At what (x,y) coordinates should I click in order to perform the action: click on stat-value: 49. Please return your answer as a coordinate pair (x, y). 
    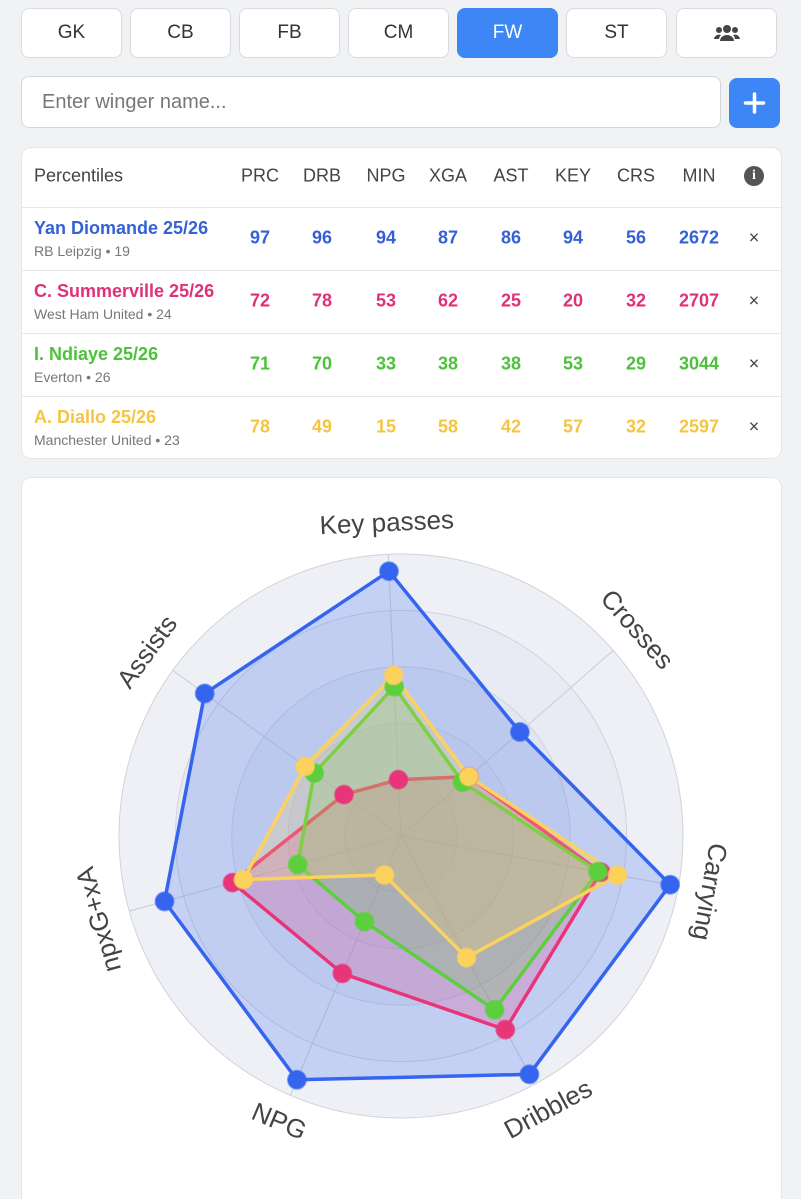
    Looking at the image, I should click on (322, 426).